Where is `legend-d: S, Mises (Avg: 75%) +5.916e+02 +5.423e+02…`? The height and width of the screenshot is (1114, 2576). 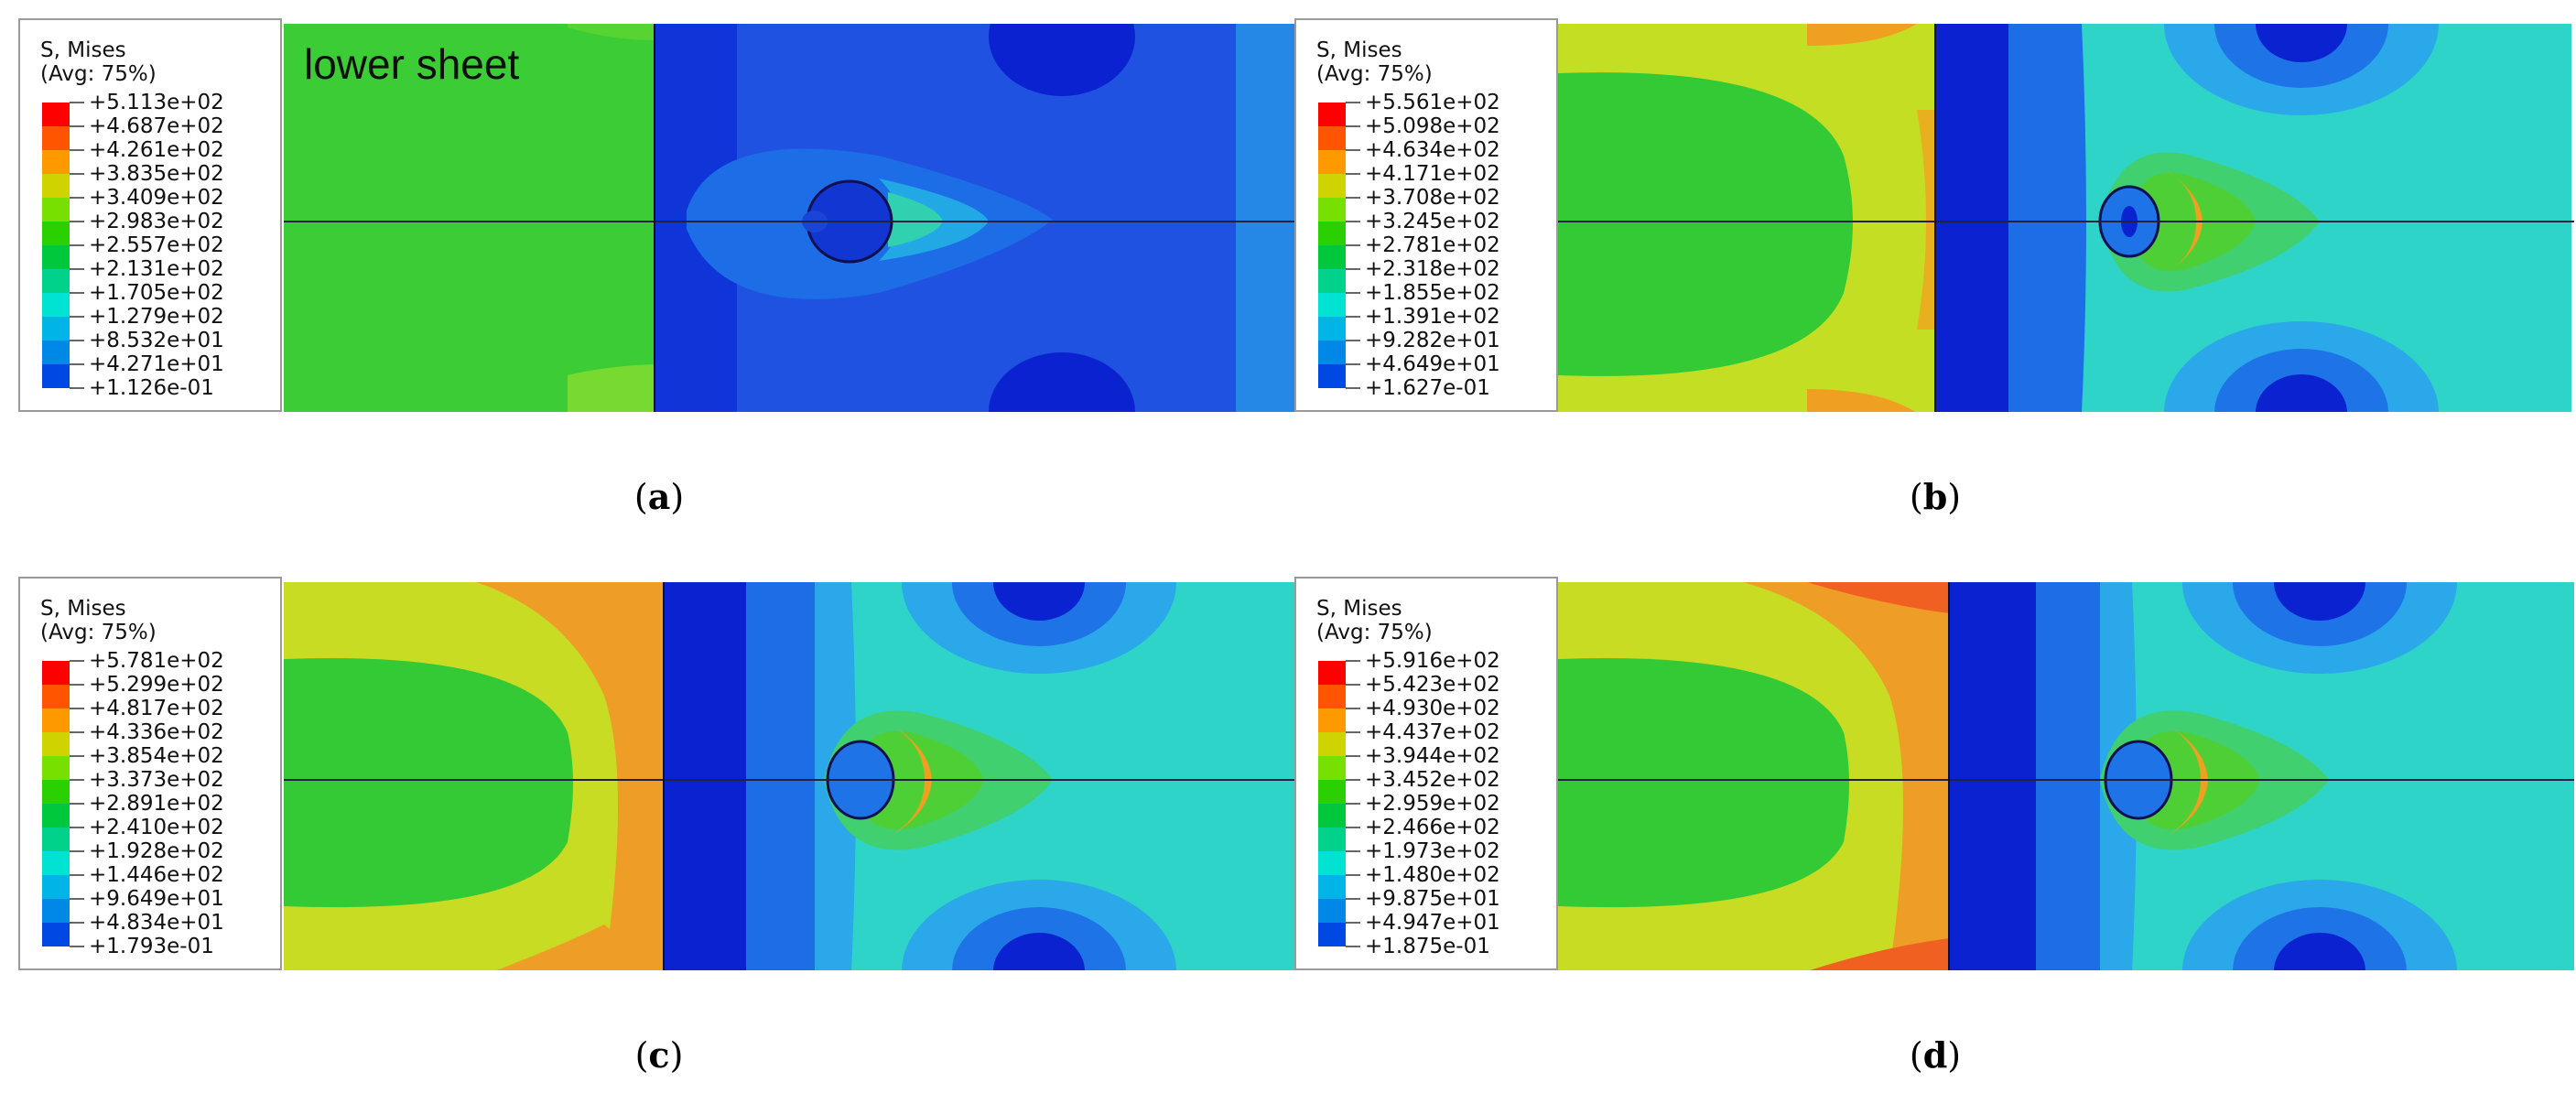
legend-d: S, Mises (Avg: 75%) +5.916e+02 +5.423e+02… is located at coordinates (1426, 773).